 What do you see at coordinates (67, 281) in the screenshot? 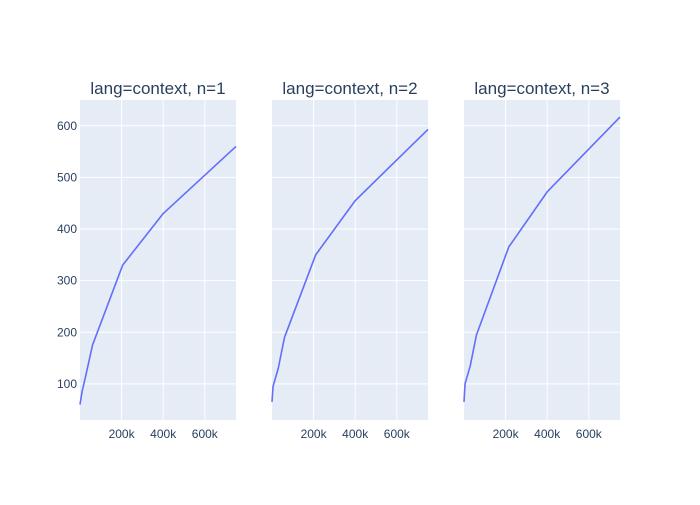
I see `y-tick-label: 300` at bounding box center [67, 281].